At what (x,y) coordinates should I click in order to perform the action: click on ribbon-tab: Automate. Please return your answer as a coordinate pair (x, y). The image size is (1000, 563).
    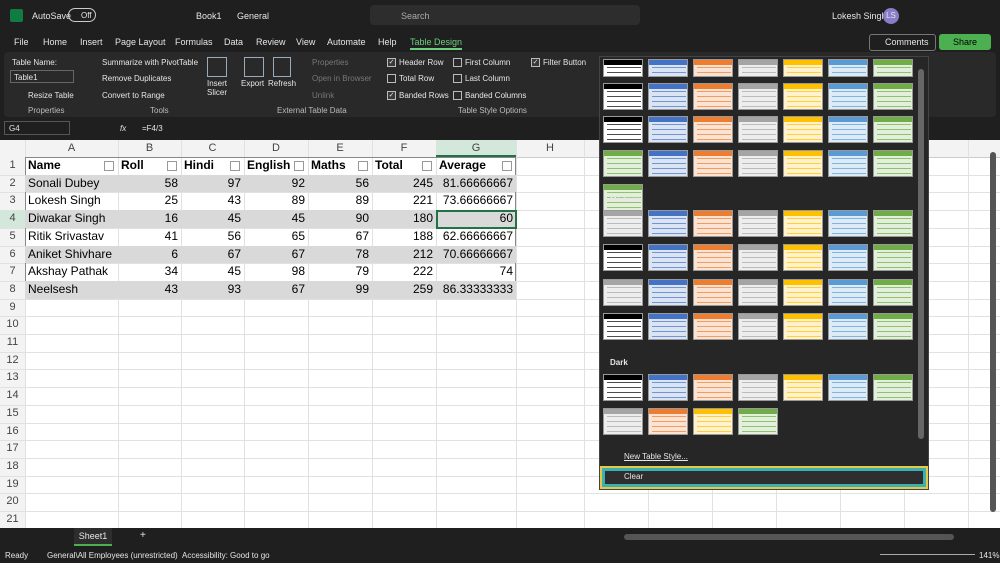
    Looking at the image, I should click on (346, 42).